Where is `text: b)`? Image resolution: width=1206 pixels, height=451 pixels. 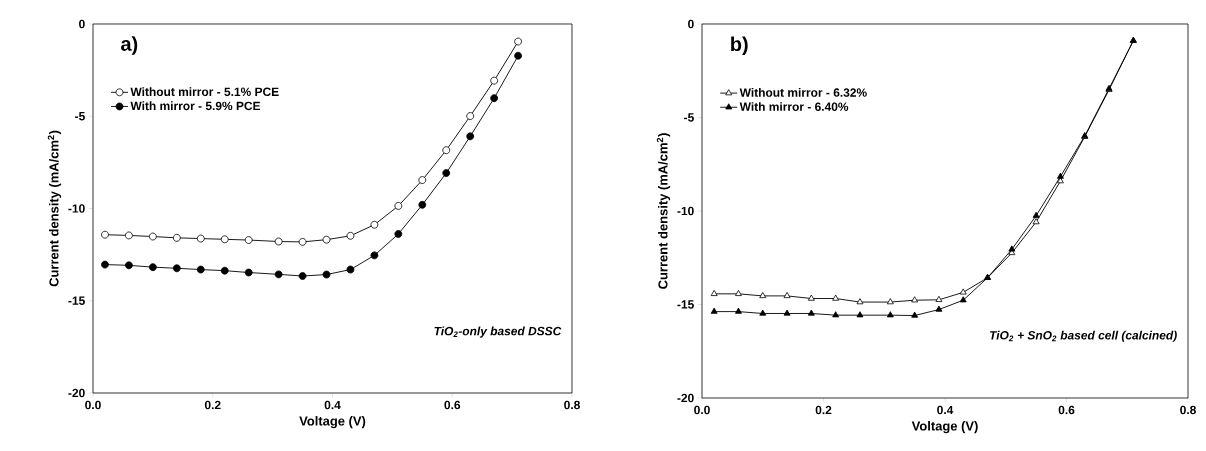
text: b) is located at coordinates (739, 46).